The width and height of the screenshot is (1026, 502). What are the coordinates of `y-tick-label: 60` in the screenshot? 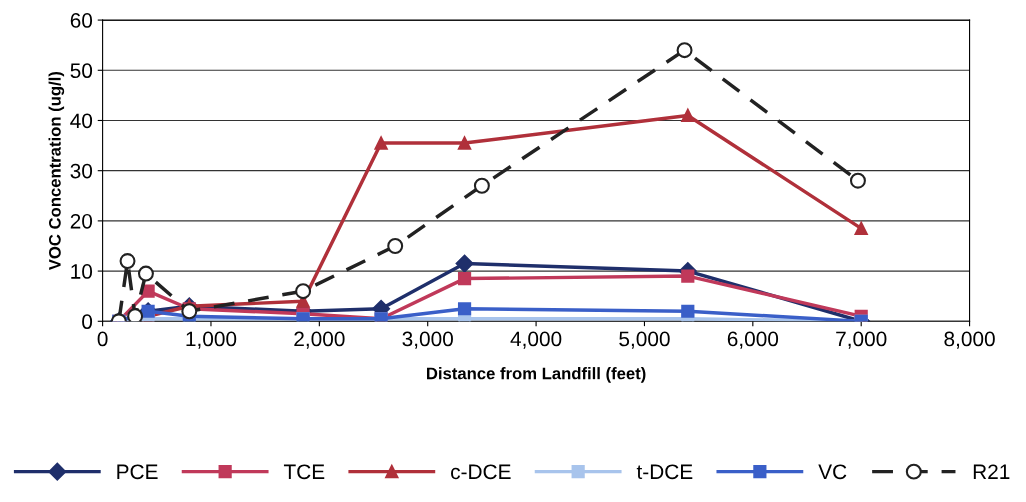 It's located at (81, 20).